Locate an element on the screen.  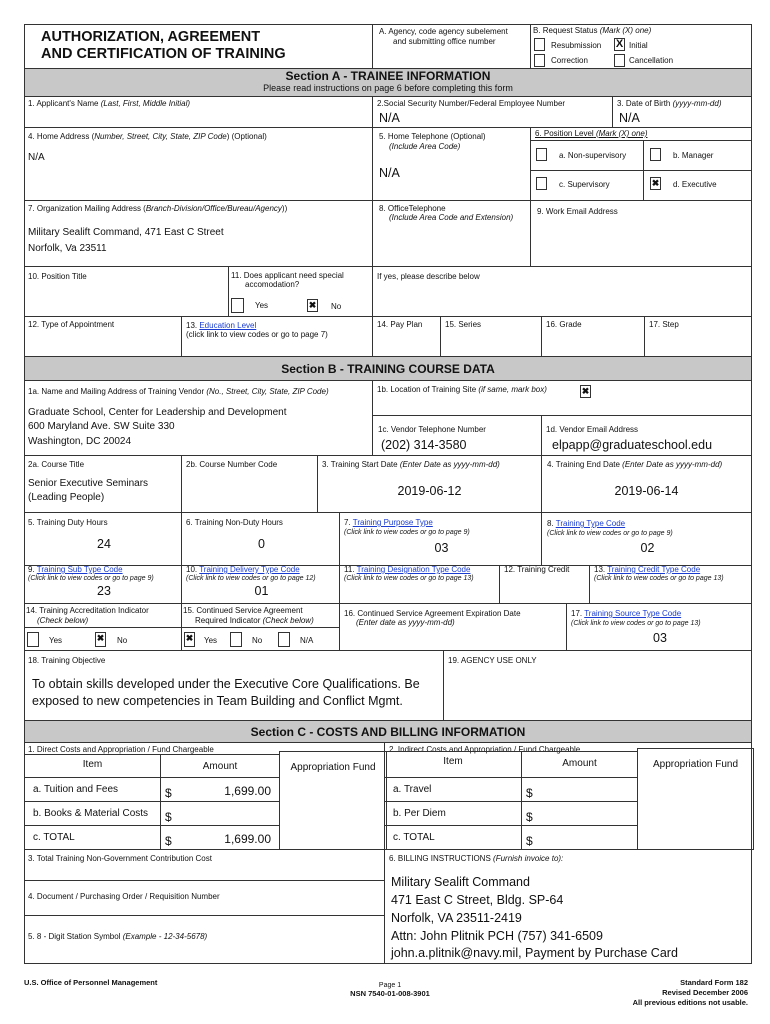
purpose-type-link: Training Purpose Type is located at coordinates (392, 522).